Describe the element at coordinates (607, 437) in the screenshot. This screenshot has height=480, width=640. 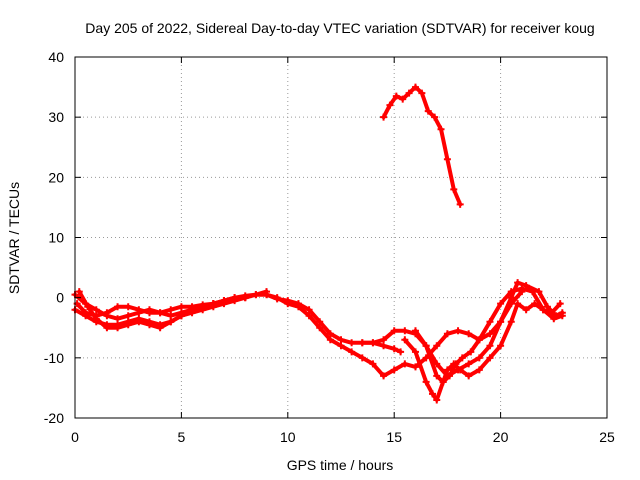
I see `x-tick-label: 25` at that location.